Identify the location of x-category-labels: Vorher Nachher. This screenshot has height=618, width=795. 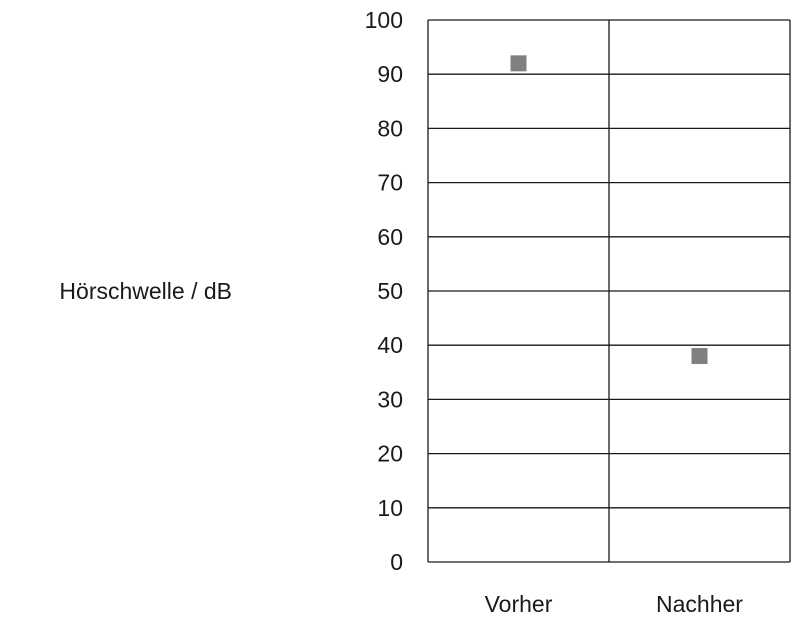
(614, 604).